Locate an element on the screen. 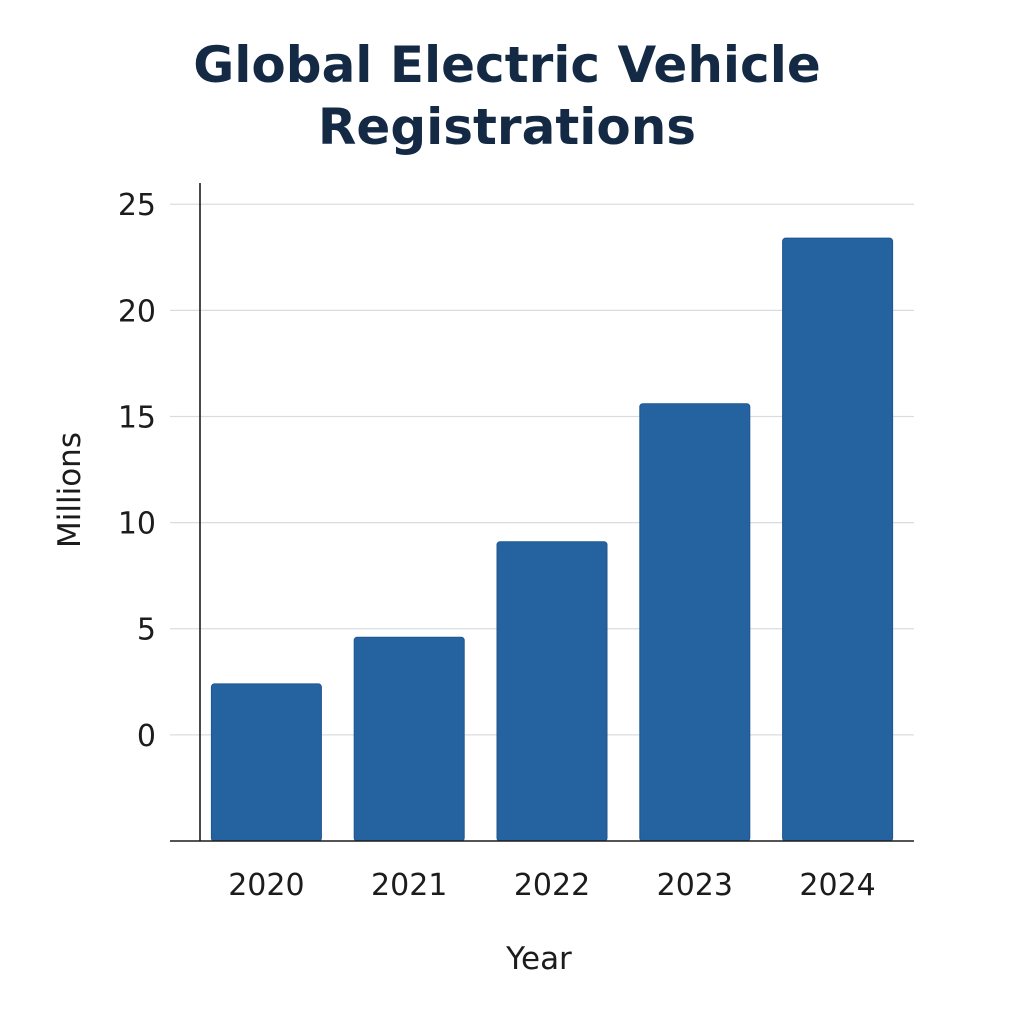 Image resolution: width=1024 pixels, height=1024 pixels. chart-title: Global Electric Vehicle Registrations is located at coordinates (507, 96).